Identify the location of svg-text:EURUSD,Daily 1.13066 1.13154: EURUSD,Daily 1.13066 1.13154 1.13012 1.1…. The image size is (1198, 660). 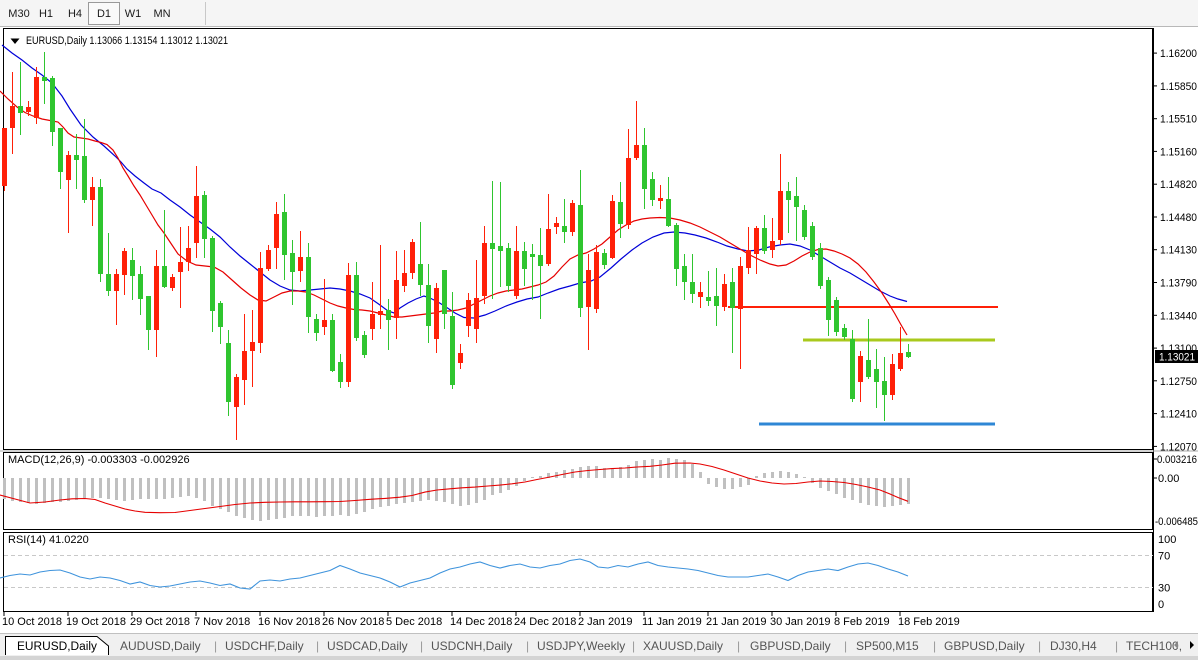
(127, 41).